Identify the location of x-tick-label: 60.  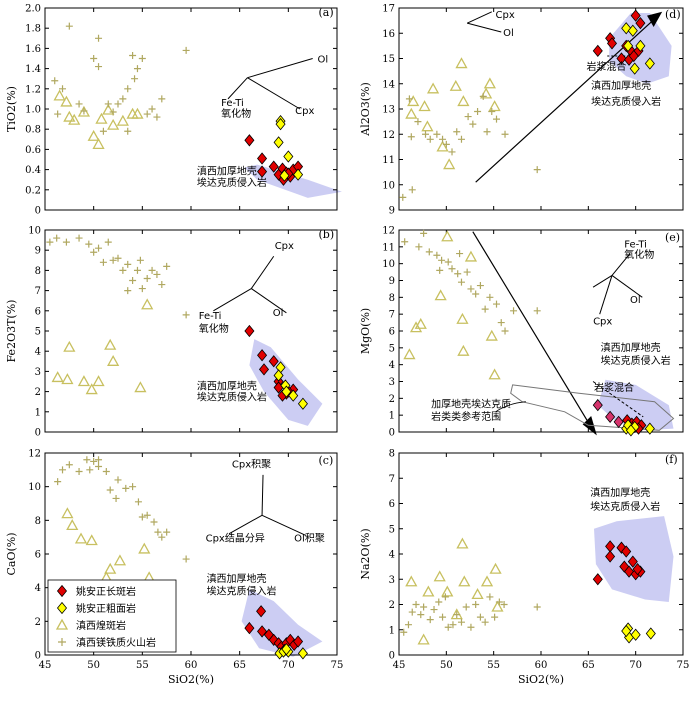
(541, 665).